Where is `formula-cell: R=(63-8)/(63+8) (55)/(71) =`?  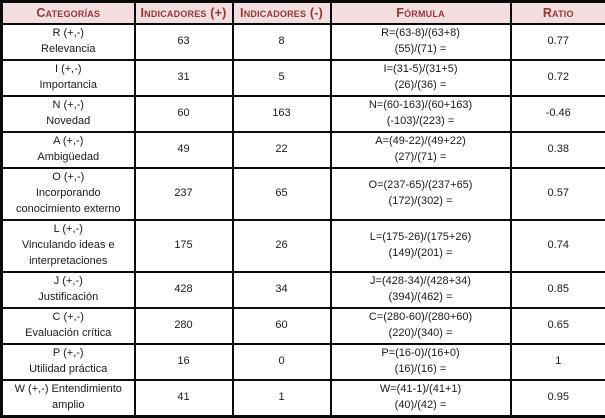
formula-cell: R=(63-8)/(63+8) (55)/(71) = is located at coordinates (420, 42).